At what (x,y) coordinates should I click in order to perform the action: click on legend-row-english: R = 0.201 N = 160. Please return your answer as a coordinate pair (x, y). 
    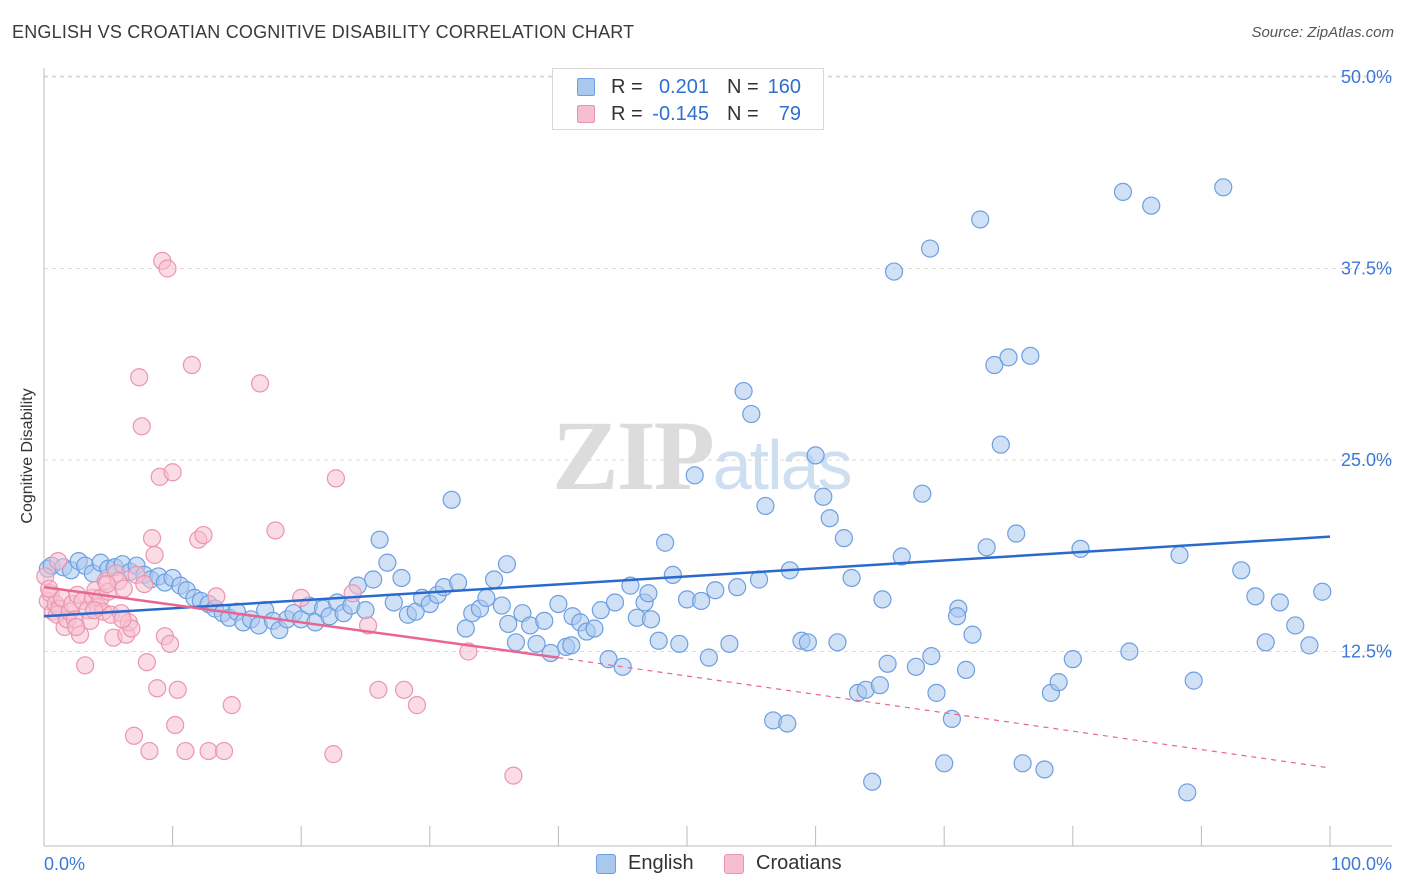
    Looking at the image, I should click on (688, 87).